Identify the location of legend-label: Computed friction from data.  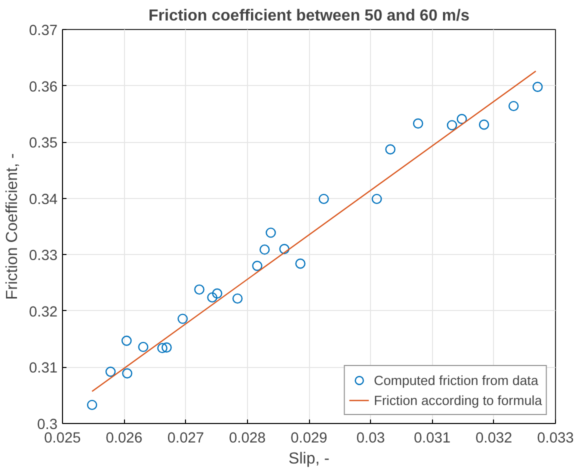
(456, 380).